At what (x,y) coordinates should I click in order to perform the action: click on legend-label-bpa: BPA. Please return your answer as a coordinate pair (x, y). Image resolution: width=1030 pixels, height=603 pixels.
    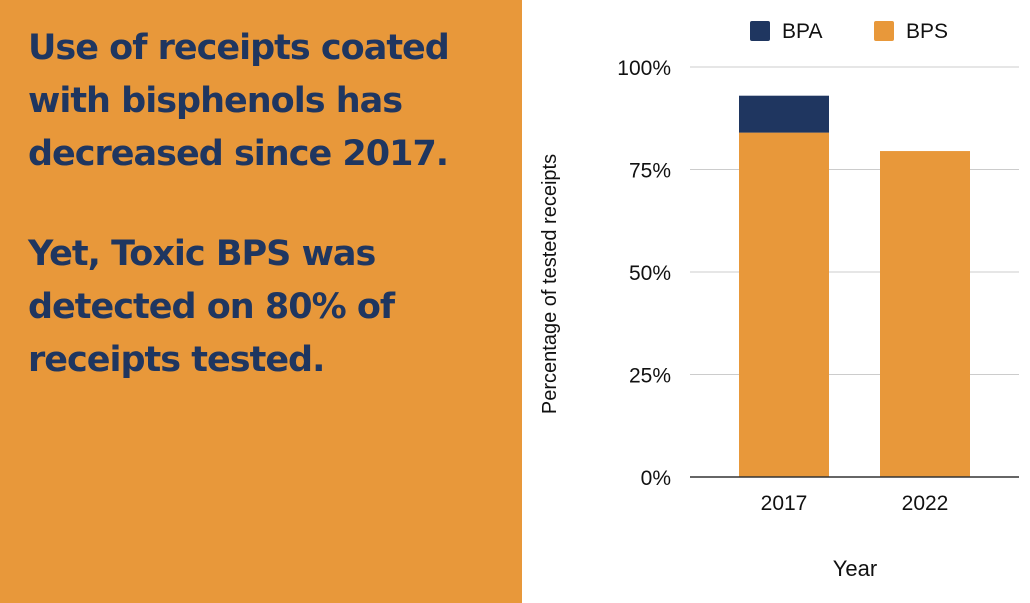
    Looking at the image, I should click on (802, 31).